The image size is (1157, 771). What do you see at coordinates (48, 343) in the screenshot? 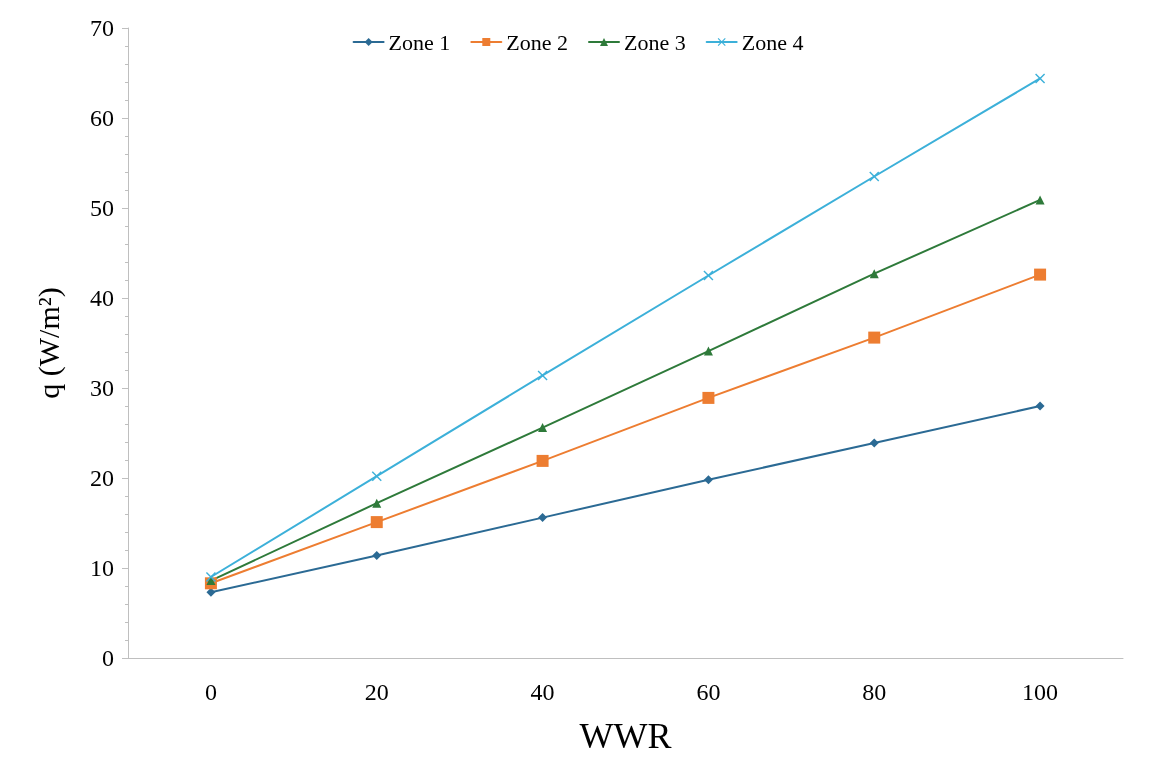
I see `y-axis-title: q (W/m²)` at bounding box center [48, 343].